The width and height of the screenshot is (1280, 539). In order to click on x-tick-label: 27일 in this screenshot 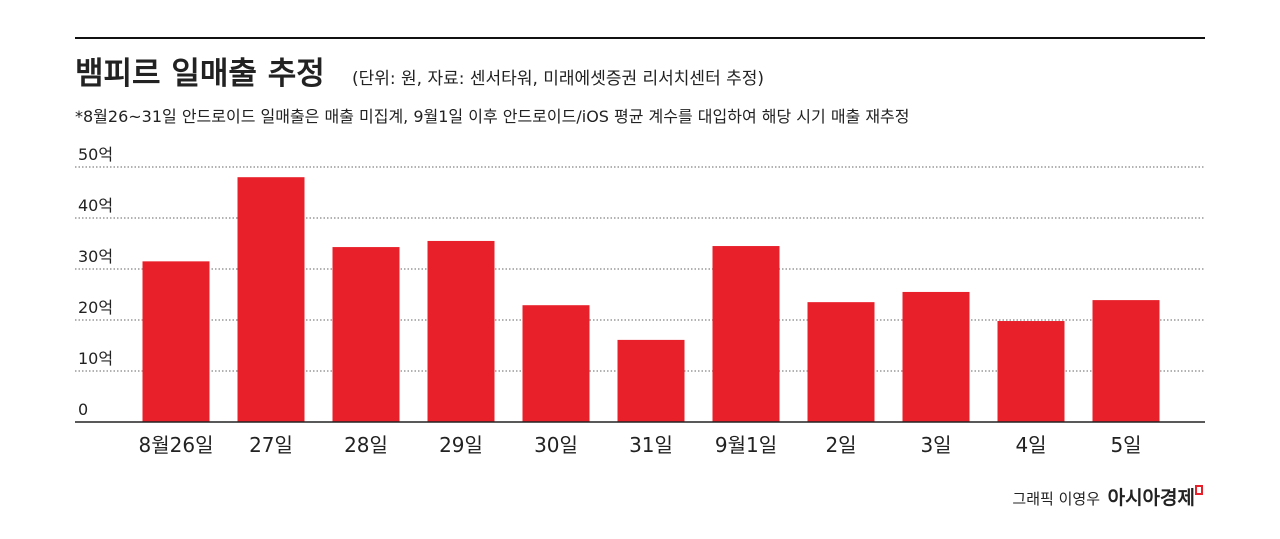, I will do `click(271, 445)`.